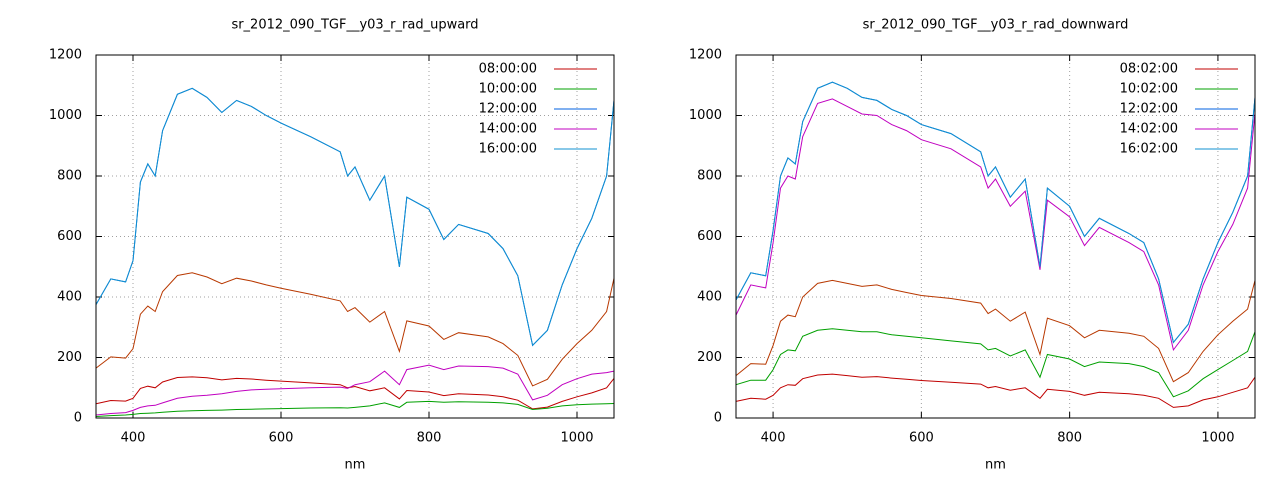 This screenshot has width=1280, height=480. Describe the element at coordinates (508, 149) in the screenshot. I see `legend-label: 16:00:00` at that location.